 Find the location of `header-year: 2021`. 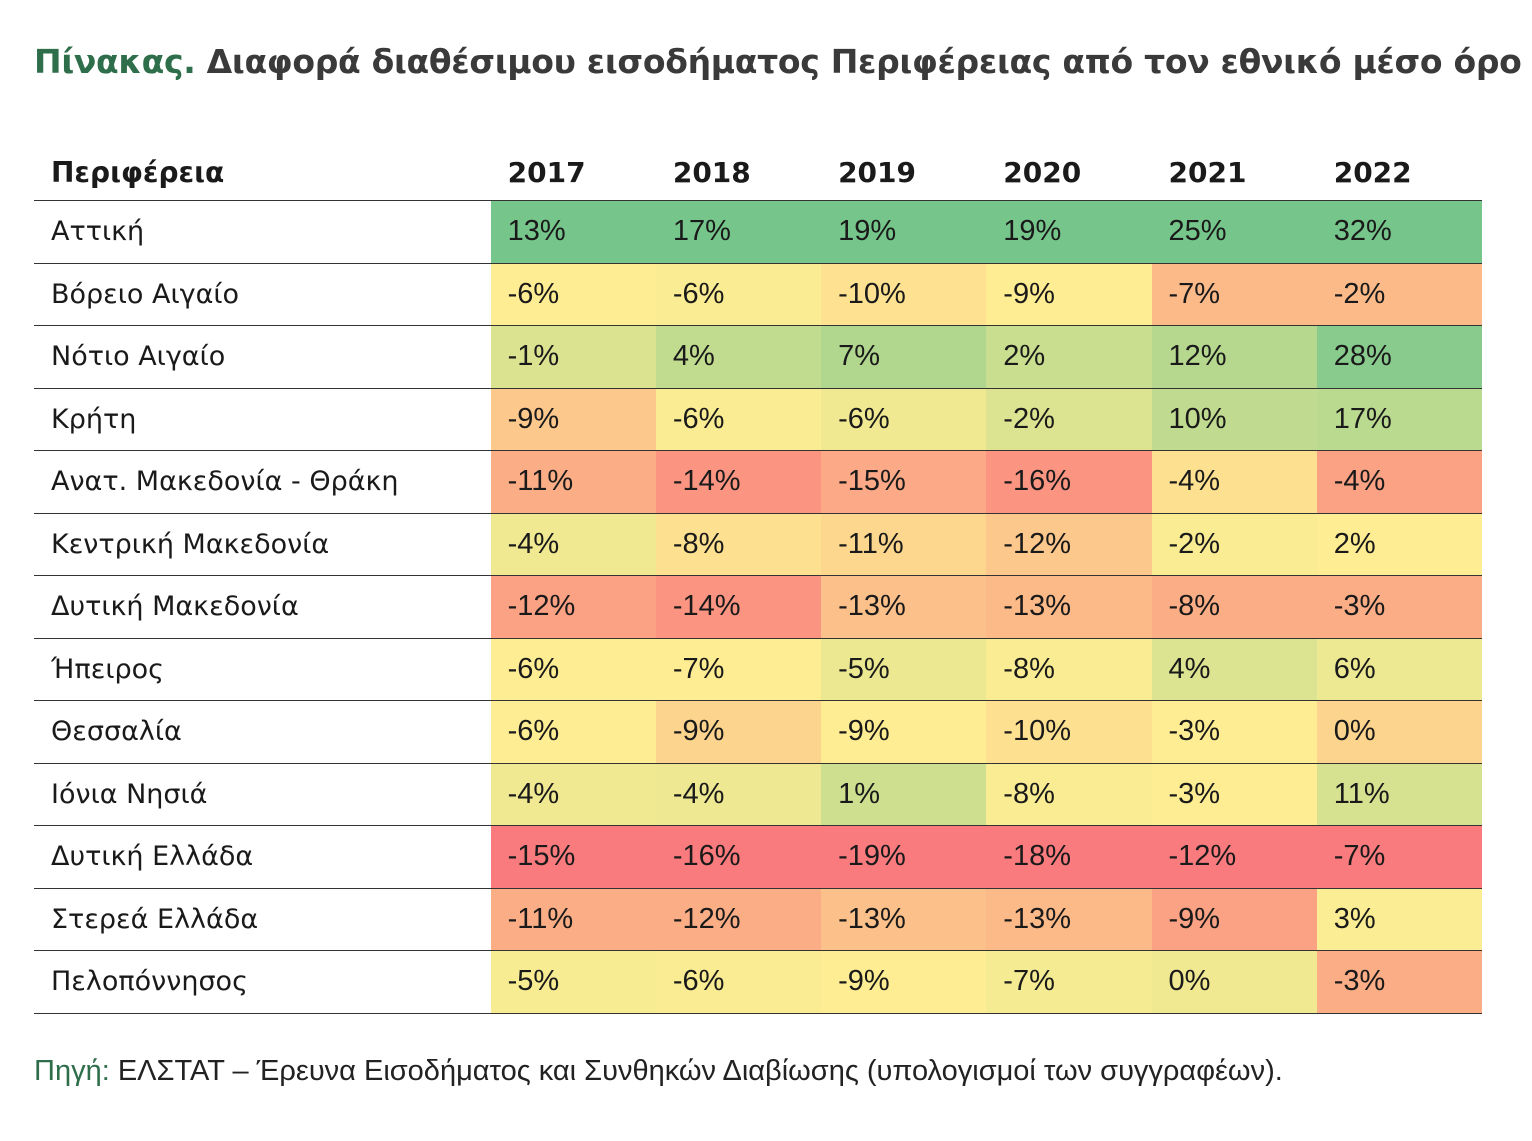

header-year: 2021 is located at coordinates (1207, 172).